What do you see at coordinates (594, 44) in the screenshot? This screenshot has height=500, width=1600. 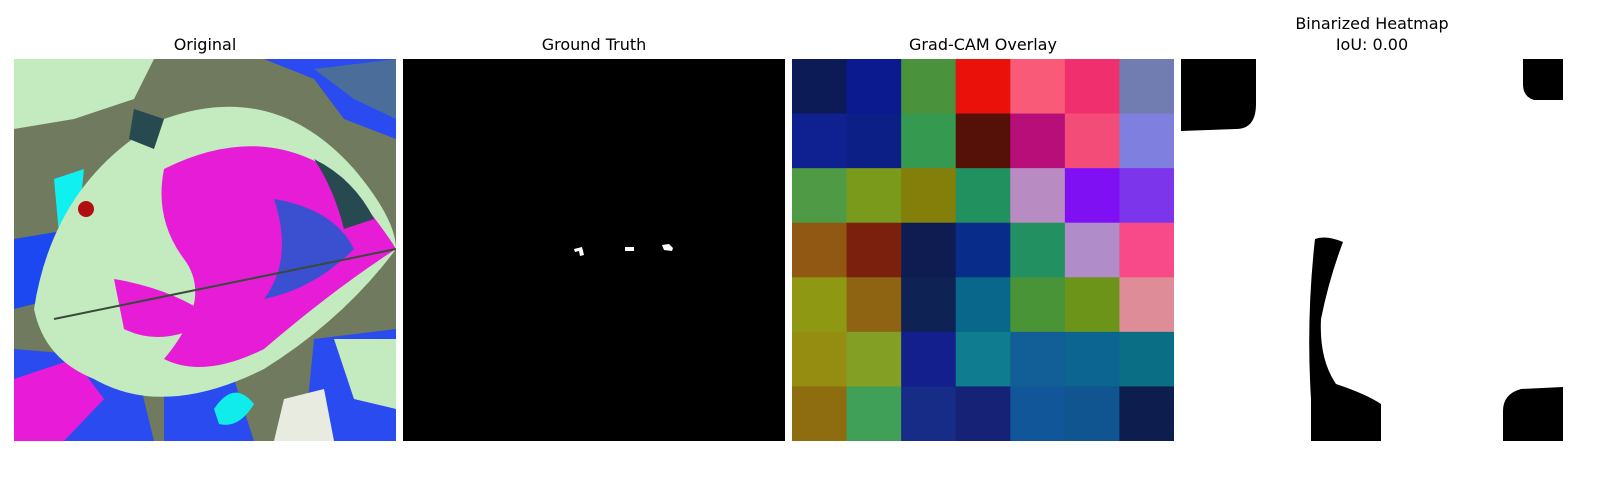 I see `ground-truth-title: Ground Truth` at bounding box center [594, 44].